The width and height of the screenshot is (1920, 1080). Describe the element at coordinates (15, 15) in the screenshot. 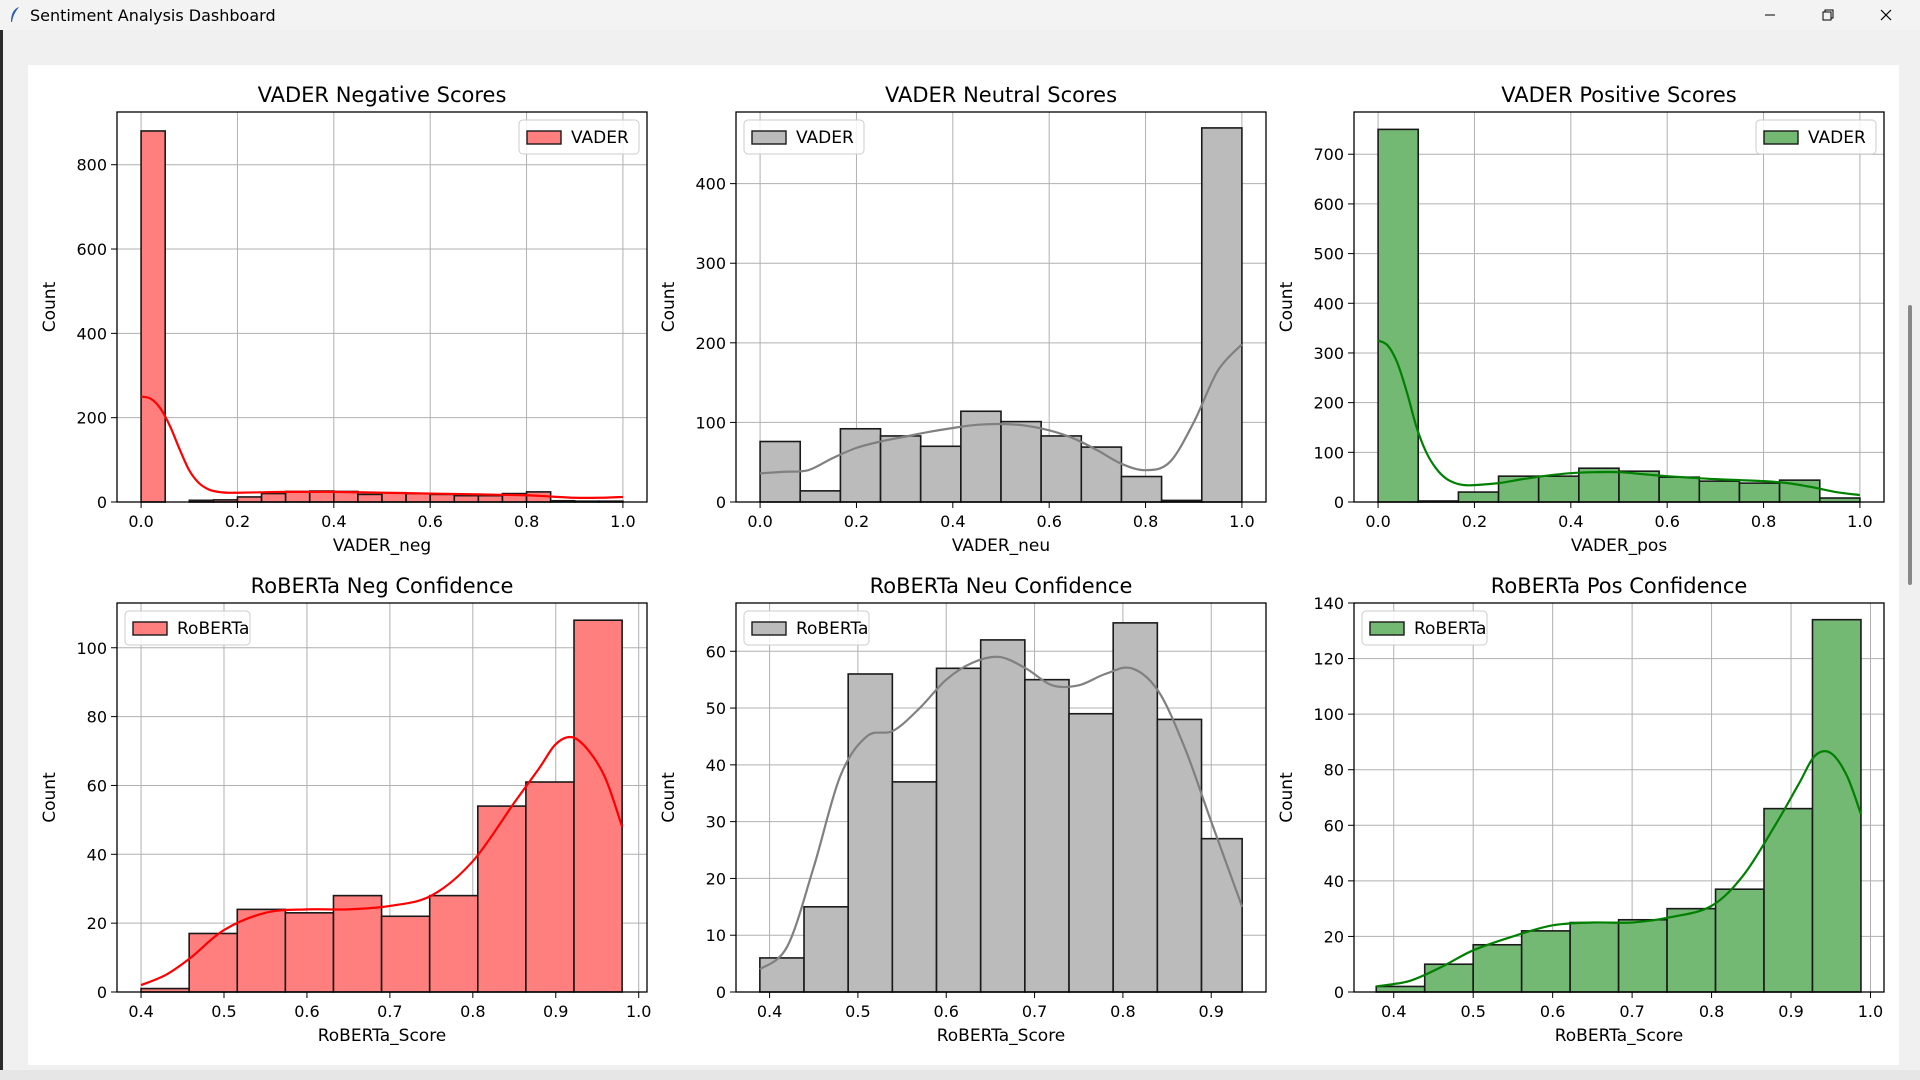

I see `feather-icon` at that location.